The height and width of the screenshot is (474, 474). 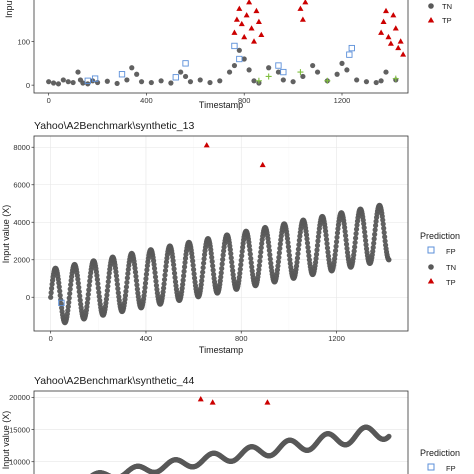 I want to click on panel-3-points, so click(x=241, y=435).